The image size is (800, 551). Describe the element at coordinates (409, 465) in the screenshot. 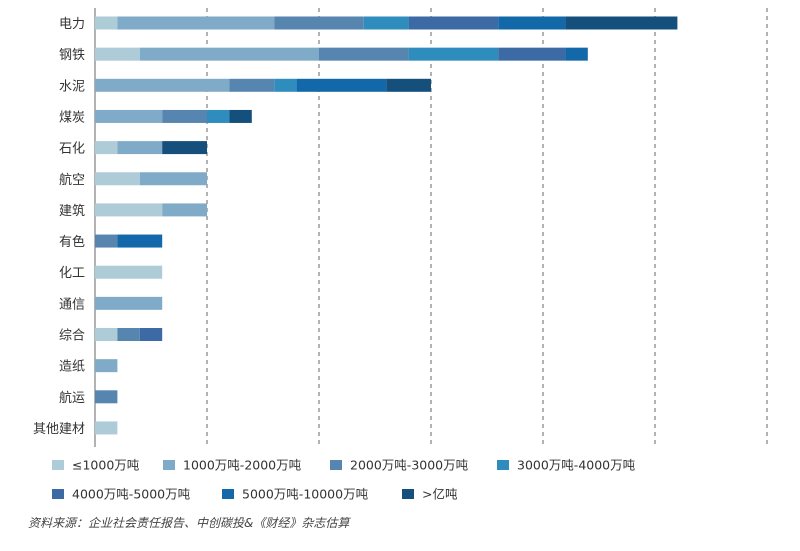

I see `legend-label: 2000万吨-3000万吨` at that location.